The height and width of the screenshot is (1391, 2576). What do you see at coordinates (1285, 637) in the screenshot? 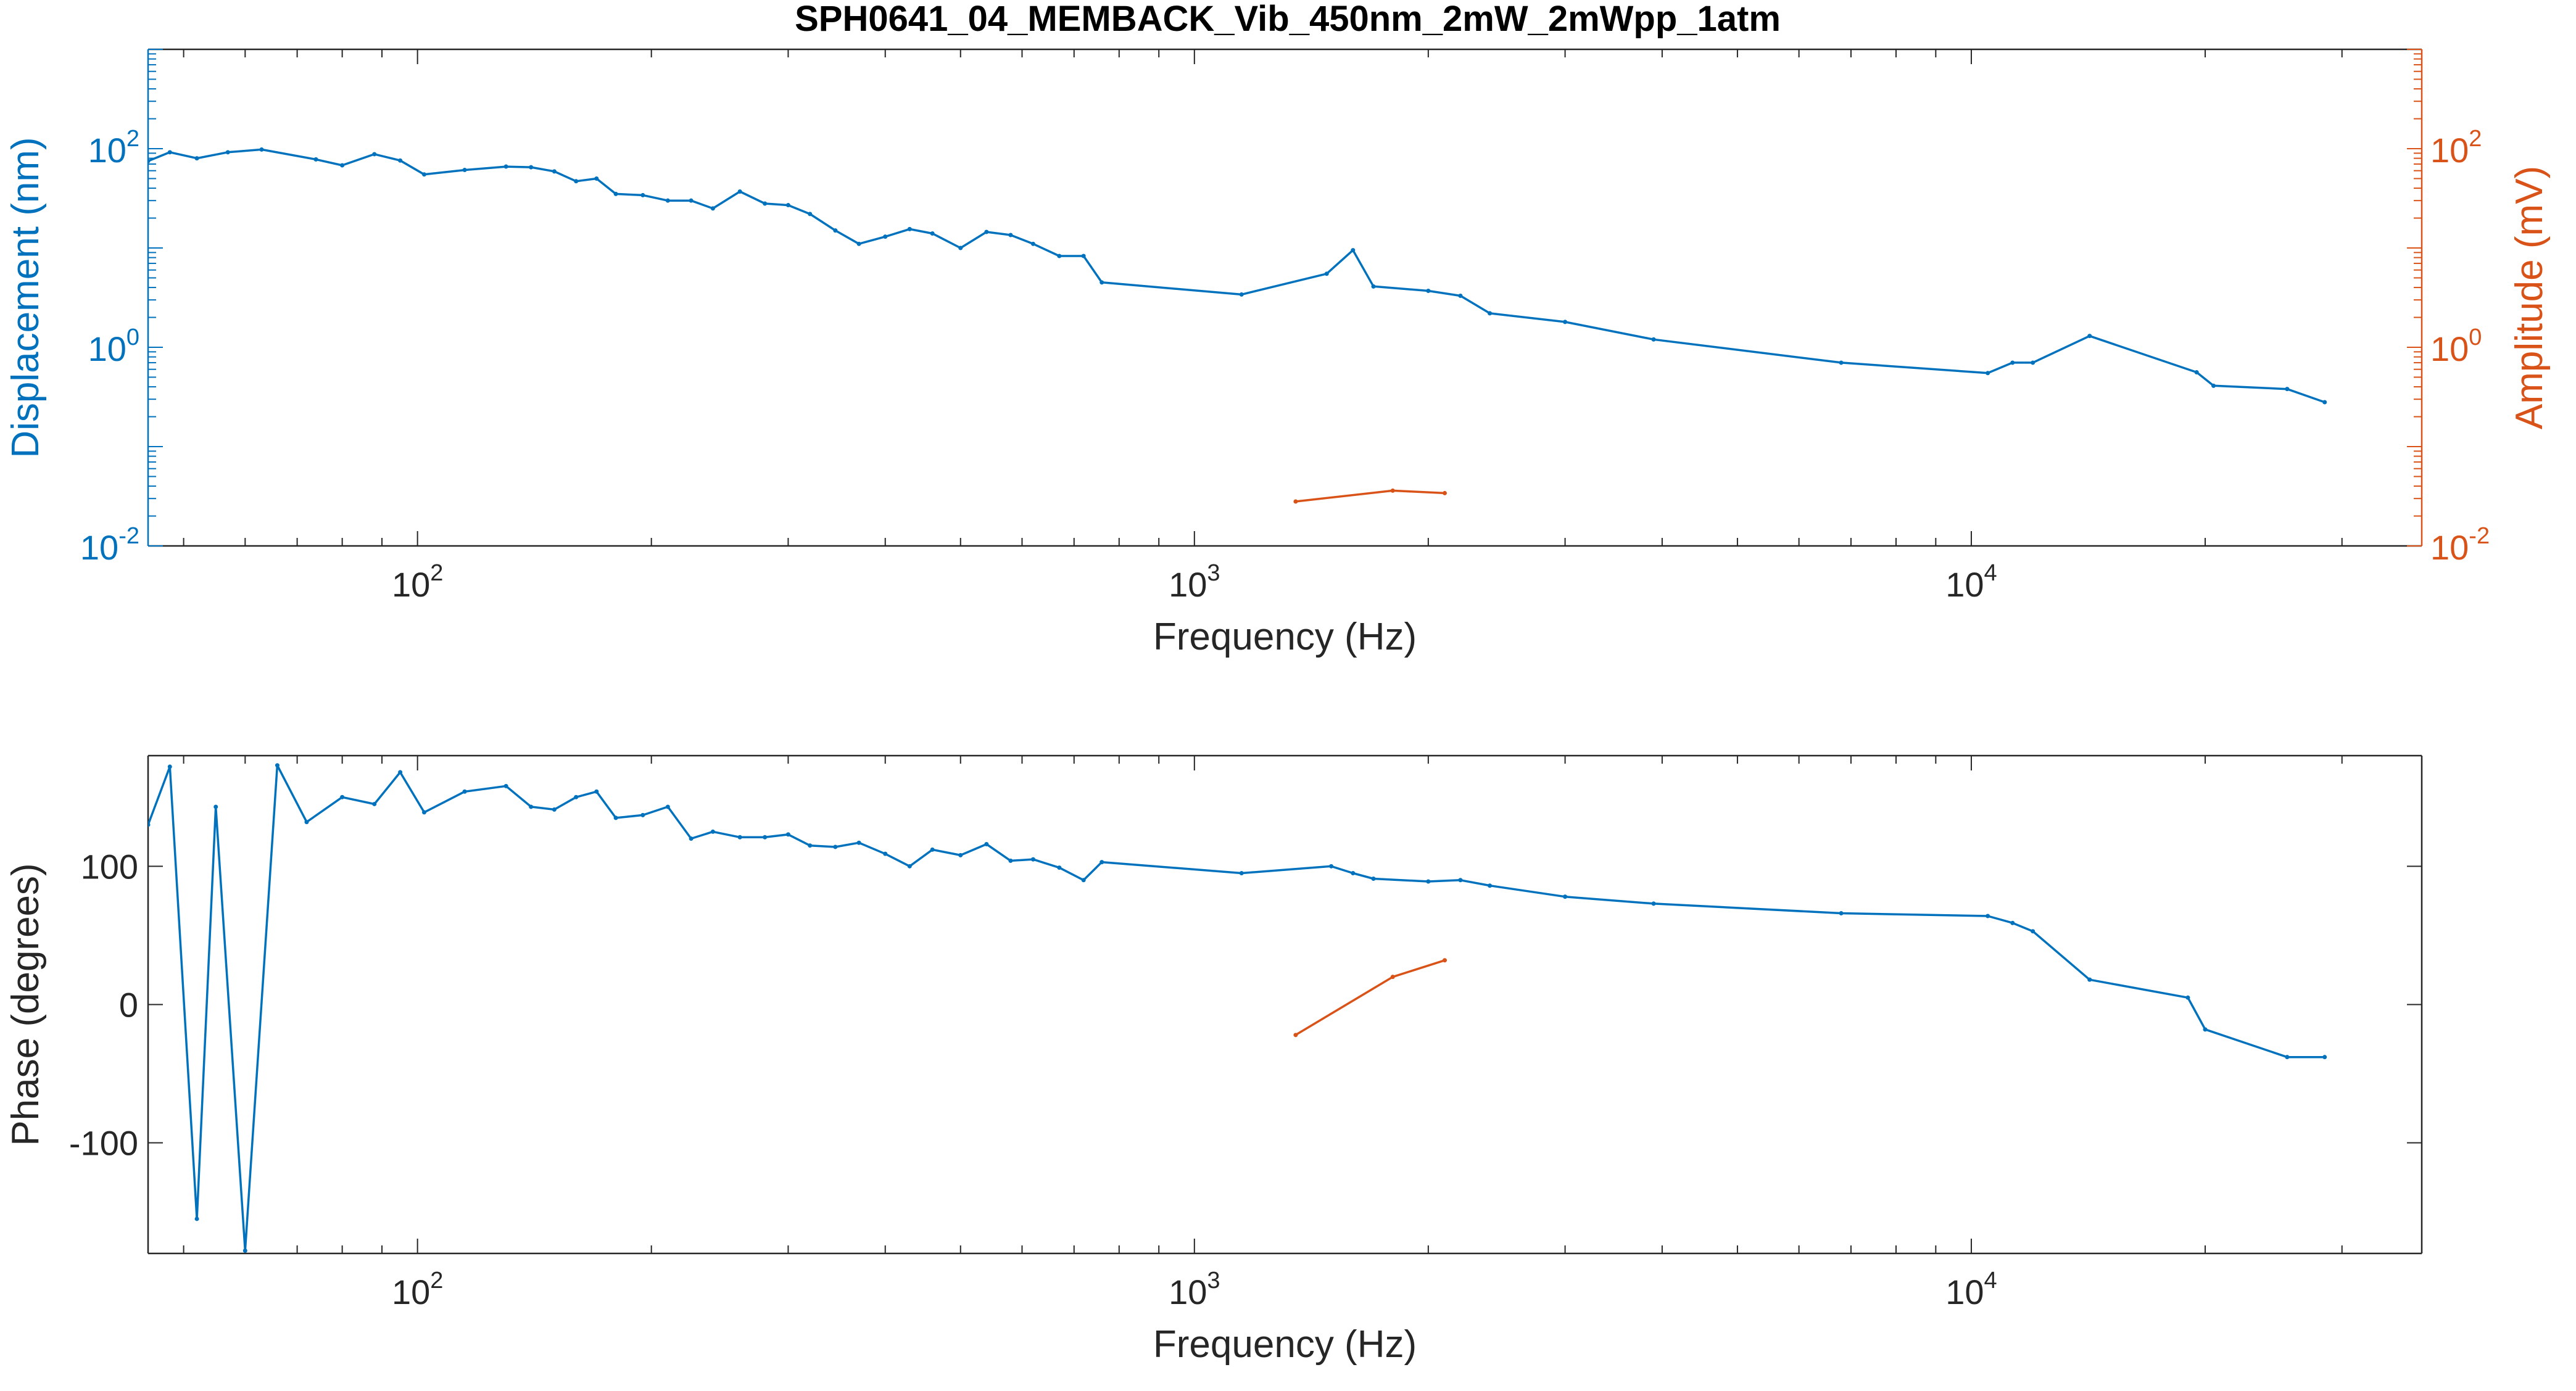
I see `x-axis-label: Frequency (Hz)` at bounding box center [1285, 637].